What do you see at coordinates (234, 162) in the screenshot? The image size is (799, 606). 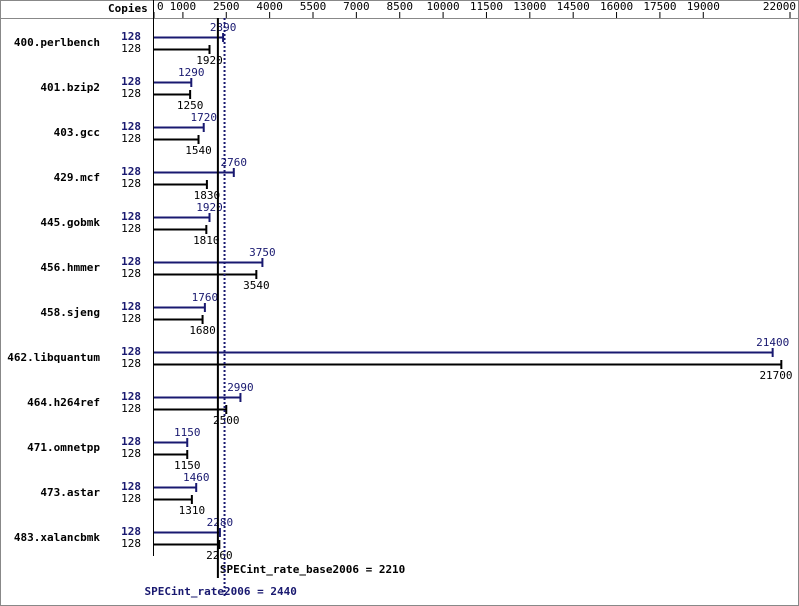 I see `value-label: 2760` at bounding box center [234, 162].